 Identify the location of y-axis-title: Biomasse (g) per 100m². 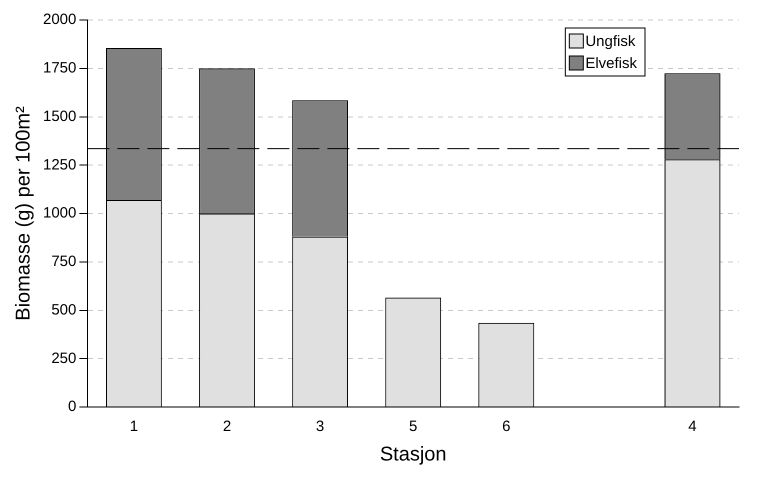
(23, 213).